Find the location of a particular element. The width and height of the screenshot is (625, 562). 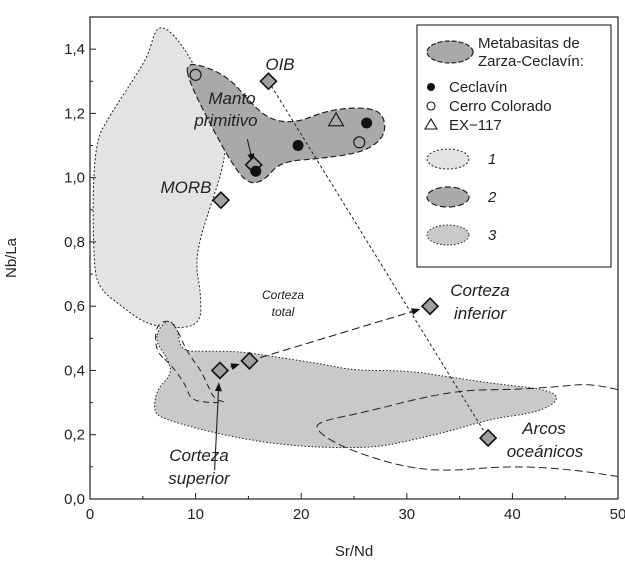

x-axis-label: Sr/Nd is located at coordinates (354, 551).